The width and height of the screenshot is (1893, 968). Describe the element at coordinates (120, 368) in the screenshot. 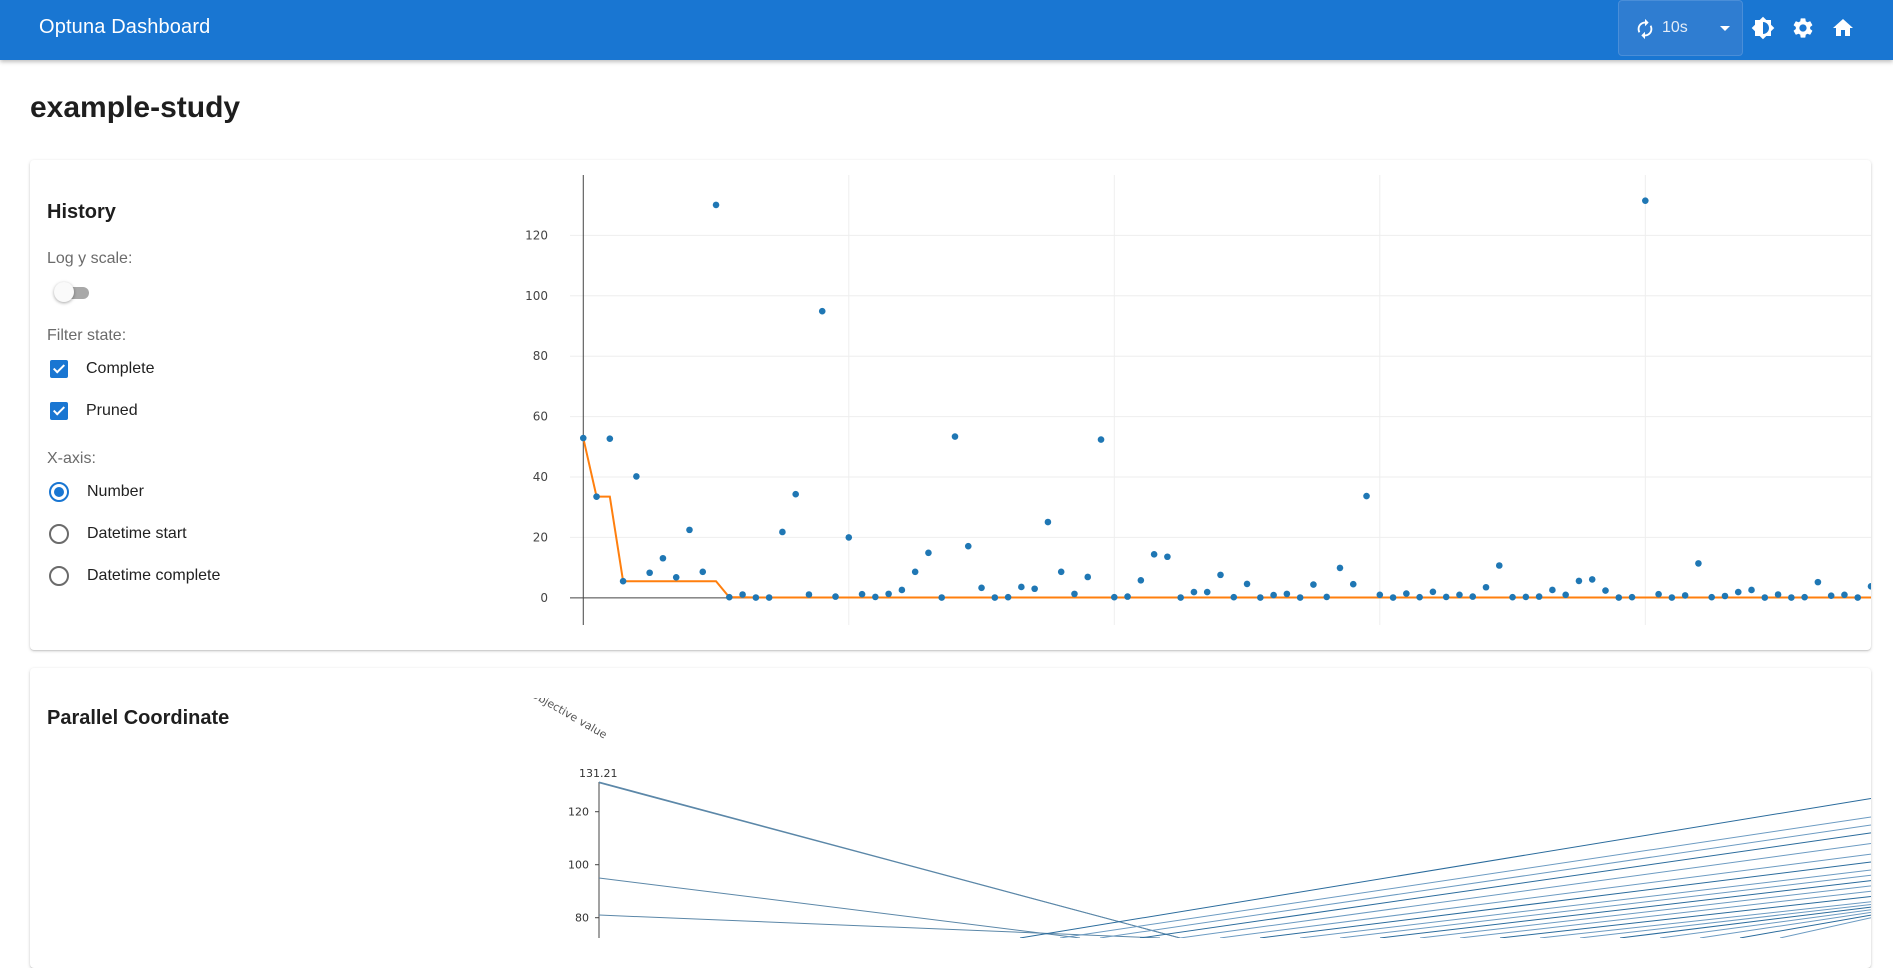

I see `filter-complete-label: Complete` at that location.